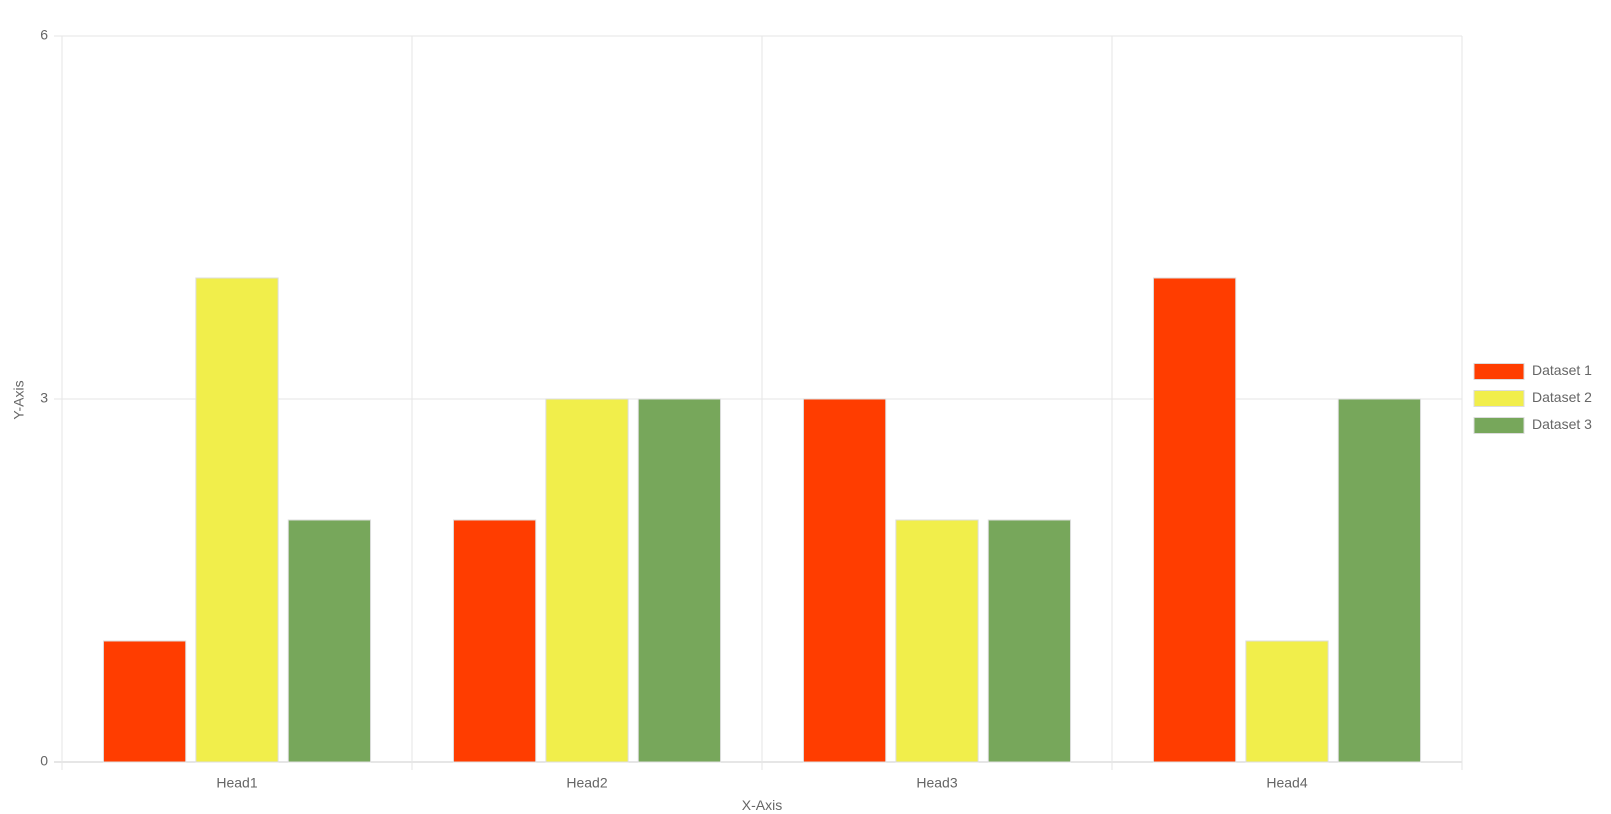 Image resolution: width=1611 pixels, height=814 pixels. I want to click on y-axis-title: Y-Axis, so click(19, 399).